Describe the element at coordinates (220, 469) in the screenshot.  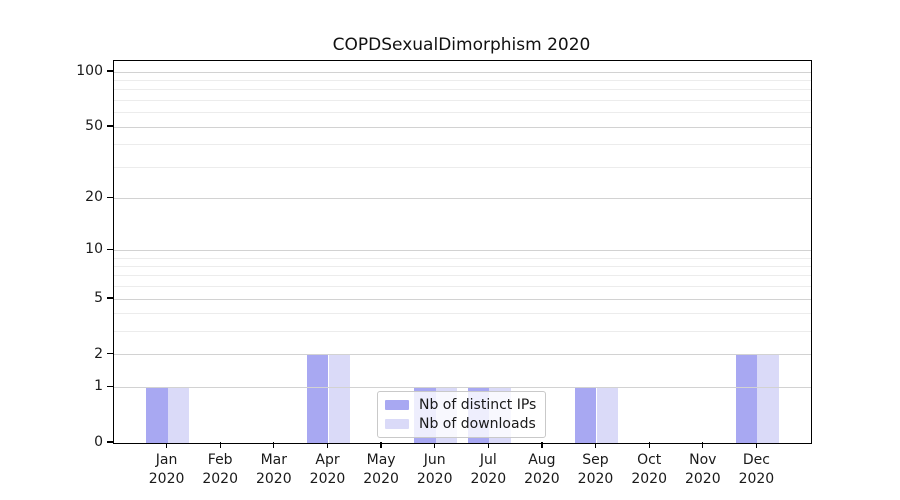
I see `x-tick-label-feb: Feb 2020` at that location.